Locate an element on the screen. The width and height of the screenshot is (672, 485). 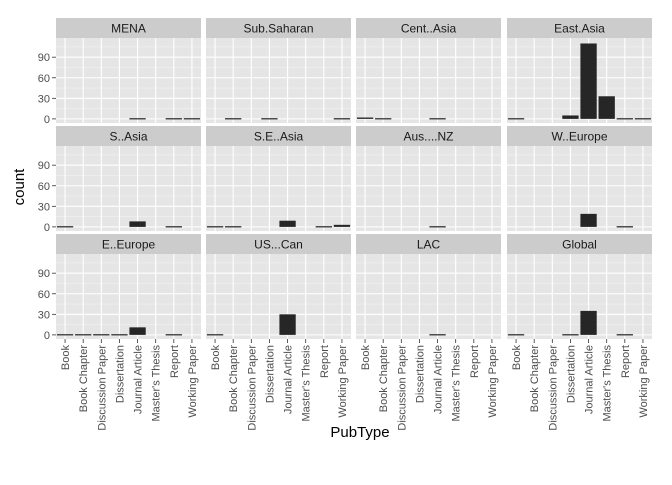
facet-strip-label: East.Asia is located at coordinates (579, 29).